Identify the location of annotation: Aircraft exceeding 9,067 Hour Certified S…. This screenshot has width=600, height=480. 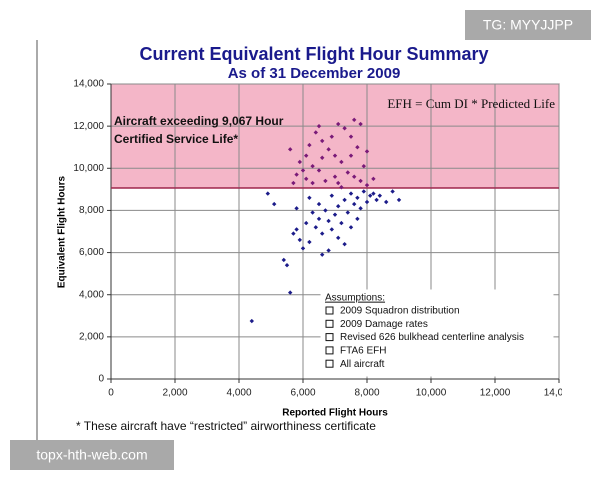
(199, 130).